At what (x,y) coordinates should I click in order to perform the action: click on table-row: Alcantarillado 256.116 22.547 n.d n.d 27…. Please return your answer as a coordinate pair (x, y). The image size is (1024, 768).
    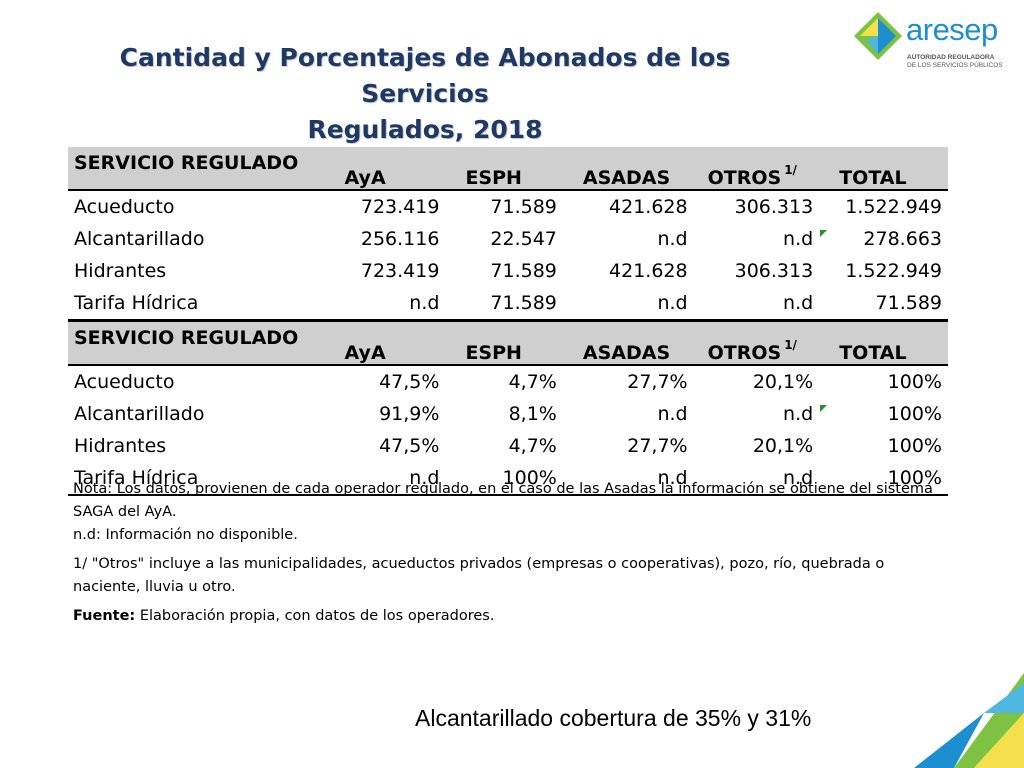
    Looking at the image, I should click on (508, 239).